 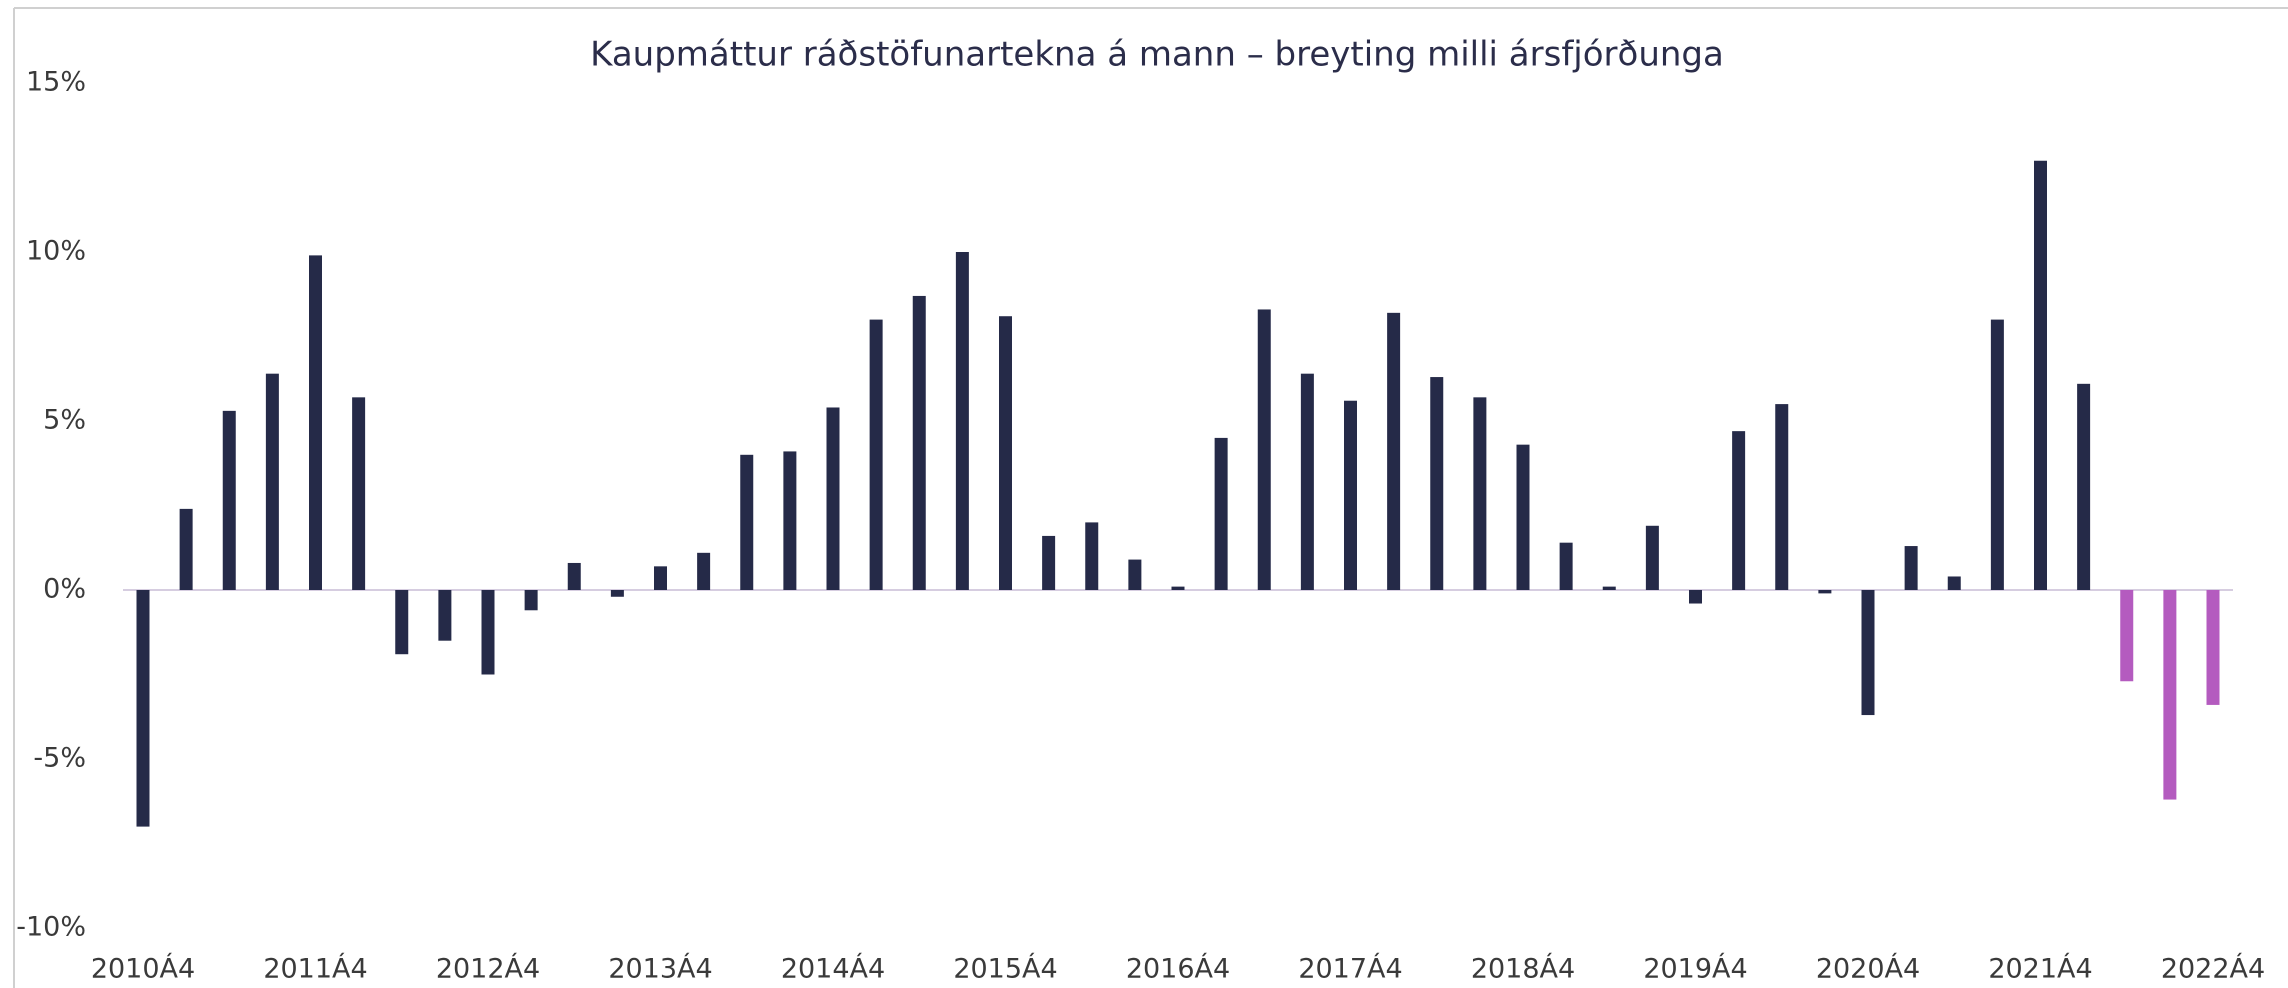 I want to click on y-tick-label: 0%, so click(x=64, y=589).